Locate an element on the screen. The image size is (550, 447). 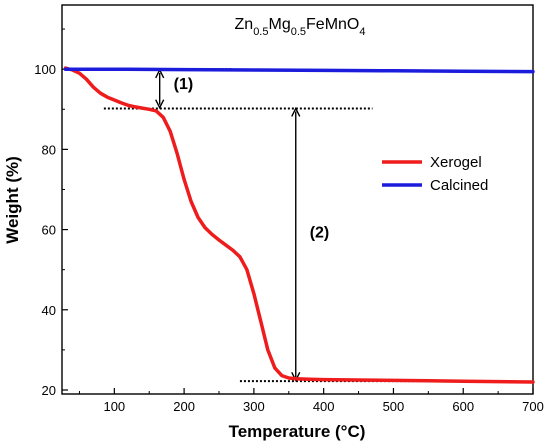
legend: Xerogel Calcined is located at coordinates (435, 174).